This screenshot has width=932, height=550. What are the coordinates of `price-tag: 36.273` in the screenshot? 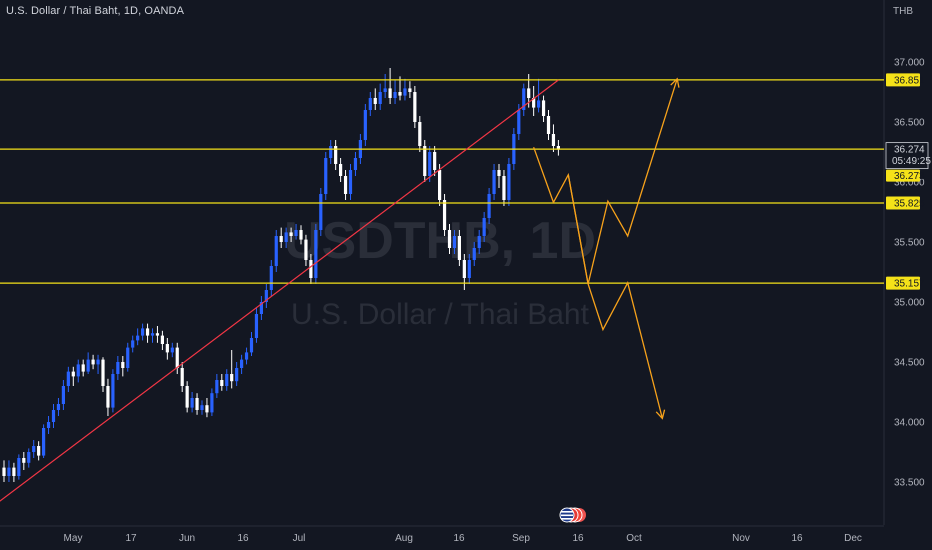 It's located at (905, 175).